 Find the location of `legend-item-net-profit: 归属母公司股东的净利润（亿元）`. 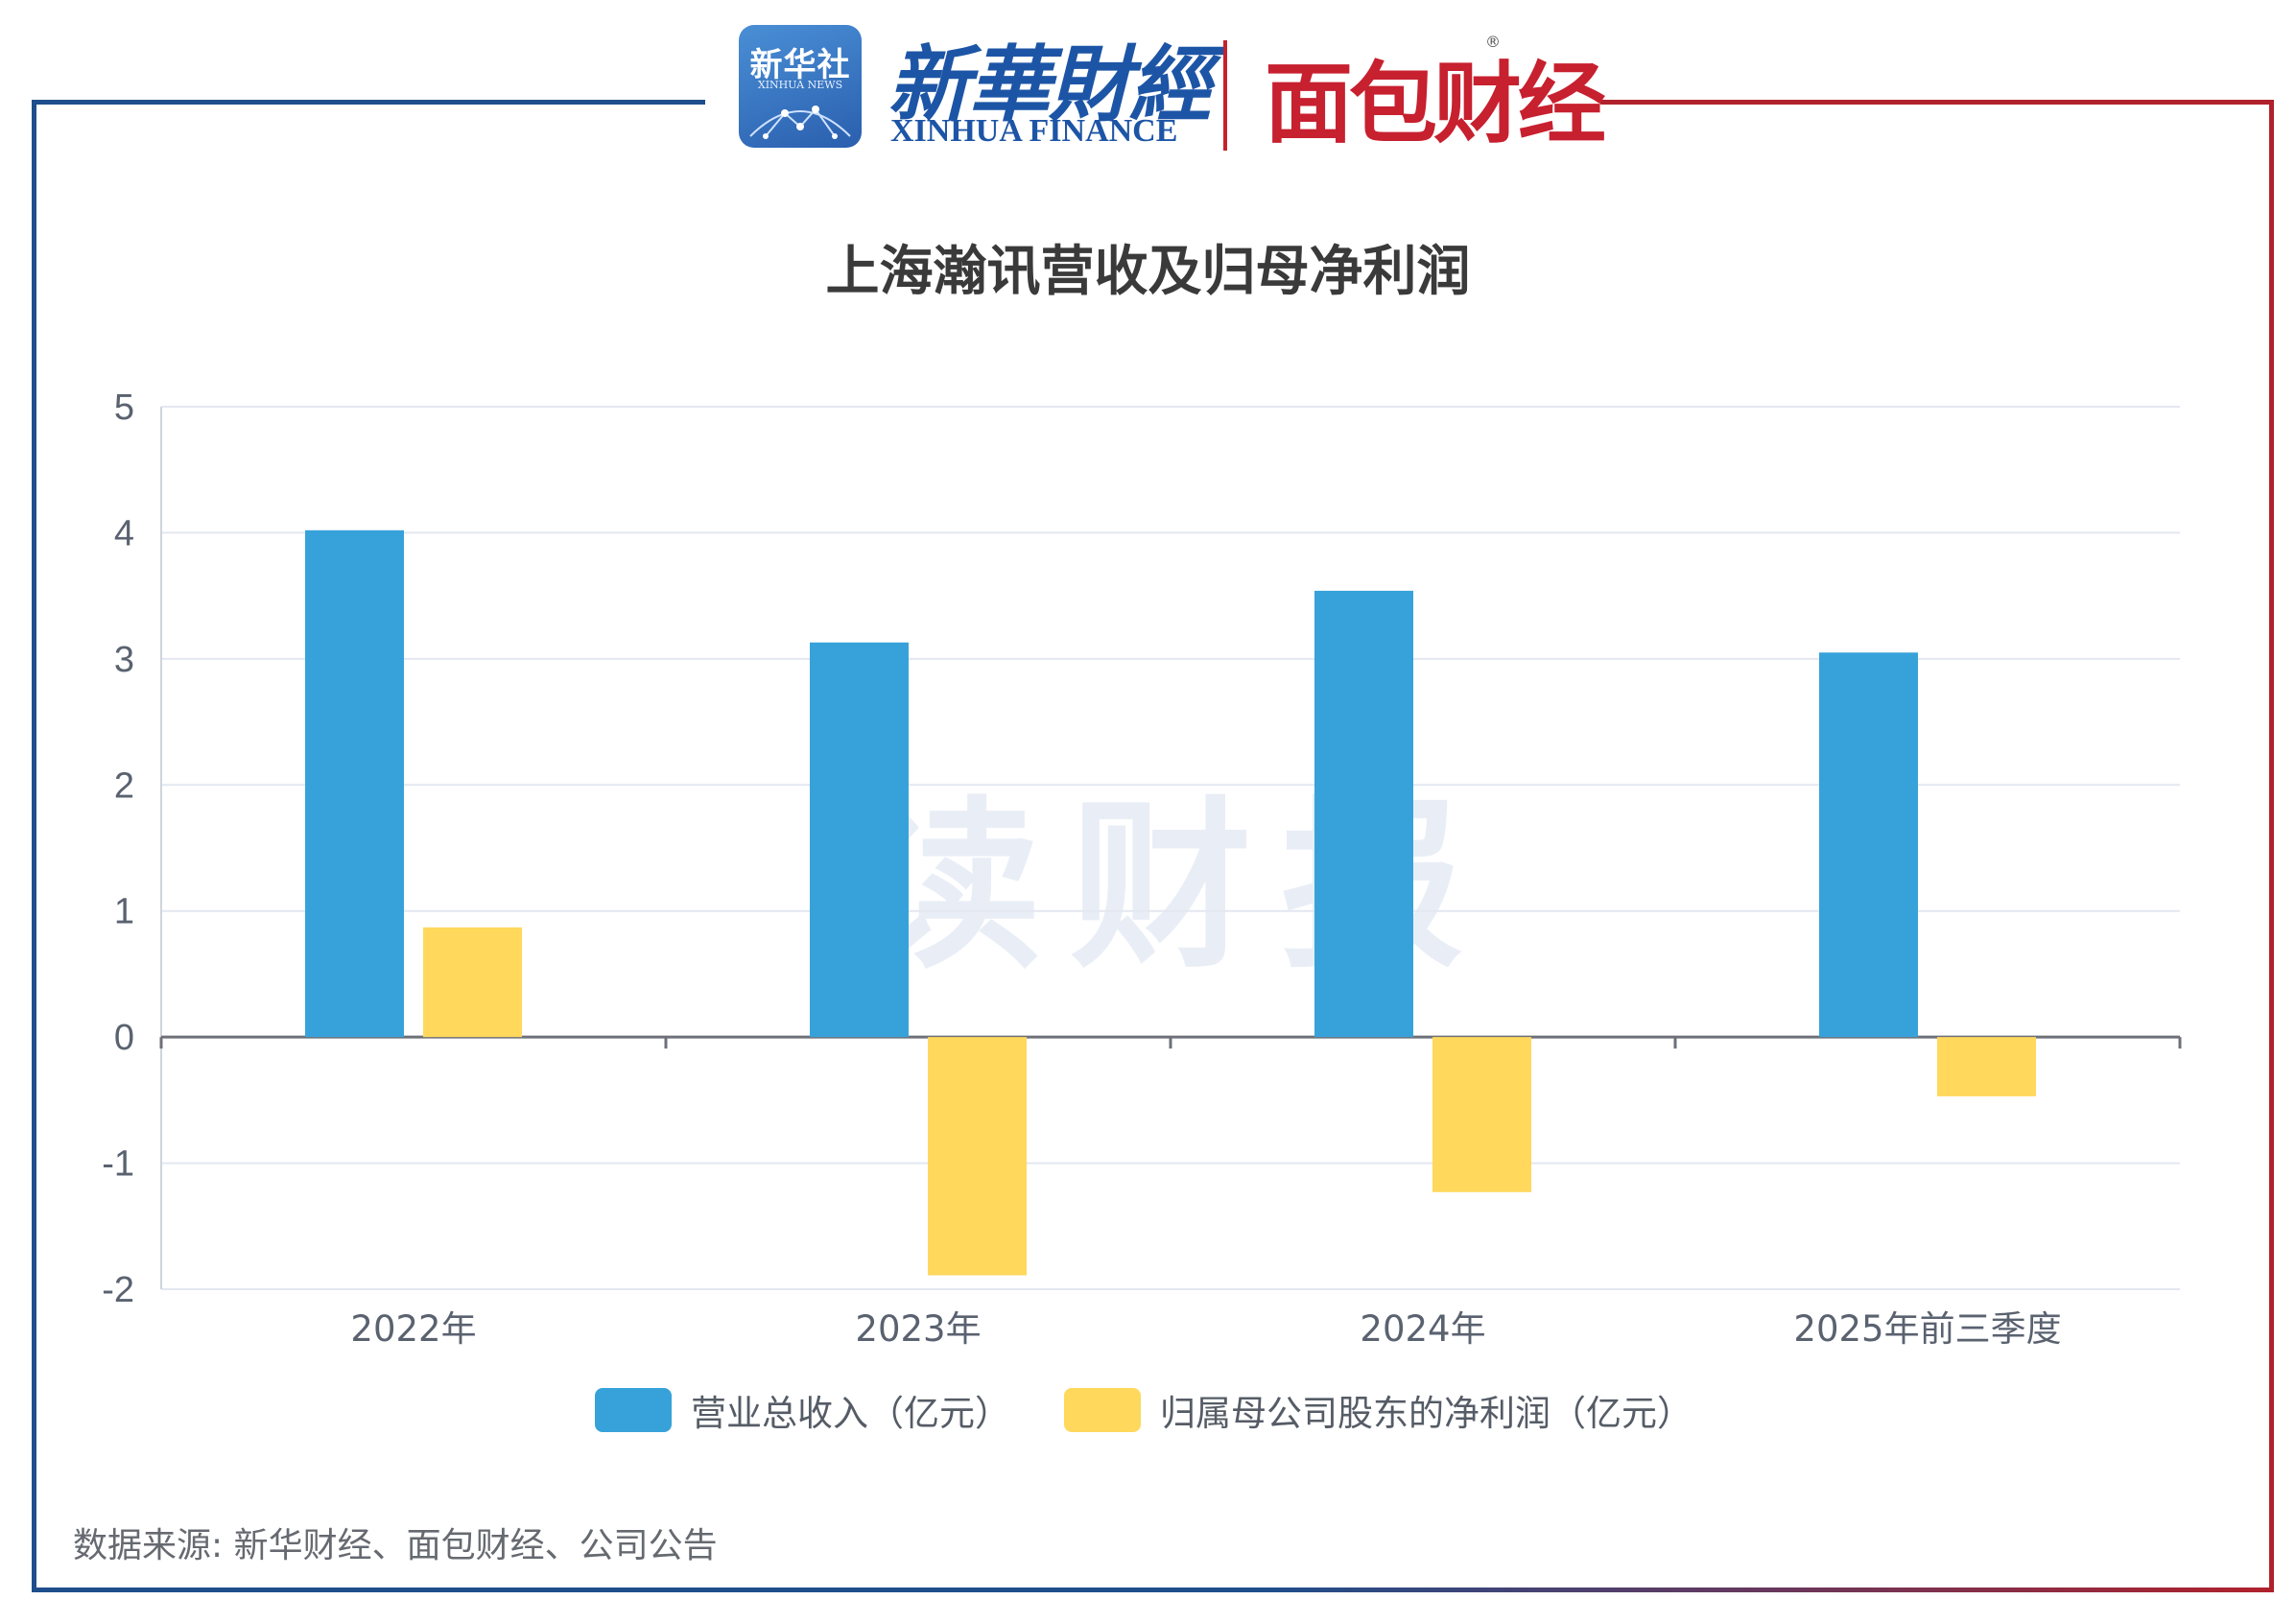

legend-item-net-profit: 归属母公司股东的净利润（亿元） is located at coordinates (1378, 1410).